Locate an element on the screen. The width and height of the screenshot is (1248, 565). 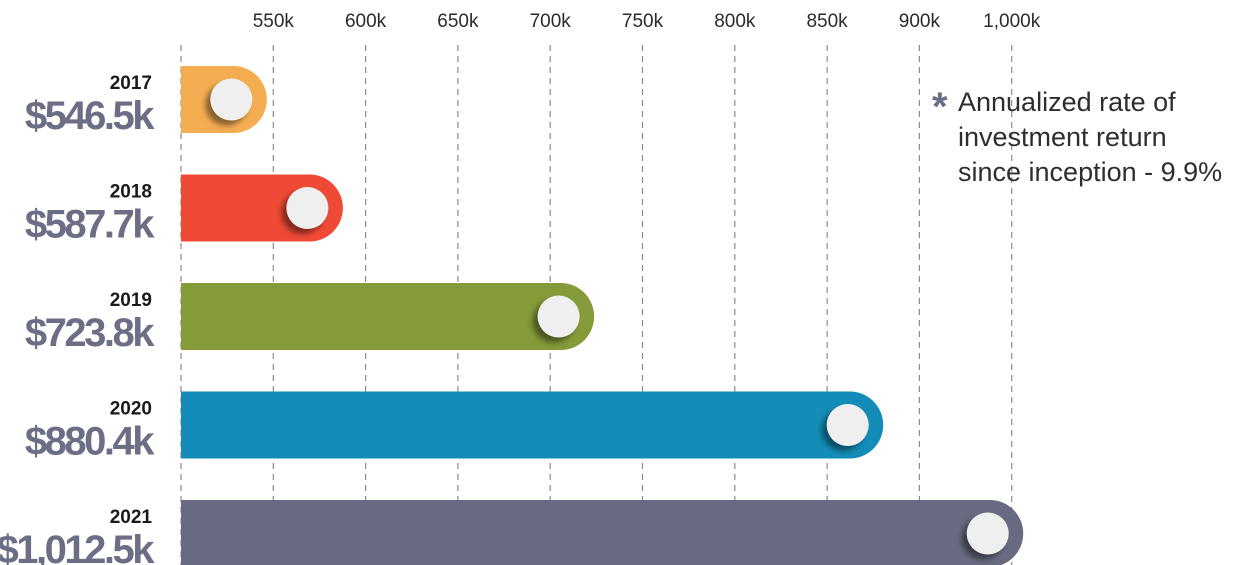
year-label-2020: 2020 is located at coordinates (131, 409).